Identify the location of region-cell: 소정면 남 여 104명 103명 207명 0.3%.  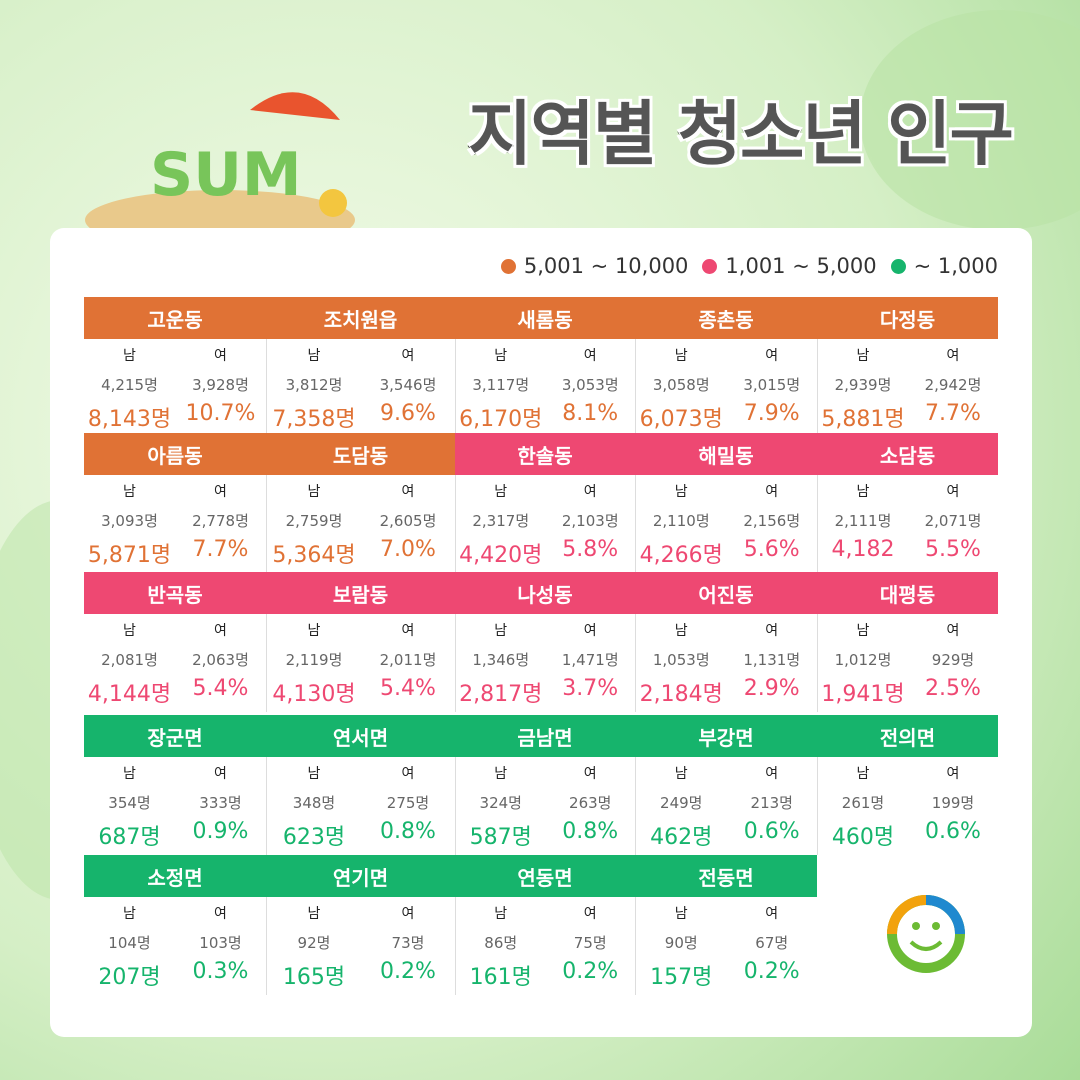
(175, 925).